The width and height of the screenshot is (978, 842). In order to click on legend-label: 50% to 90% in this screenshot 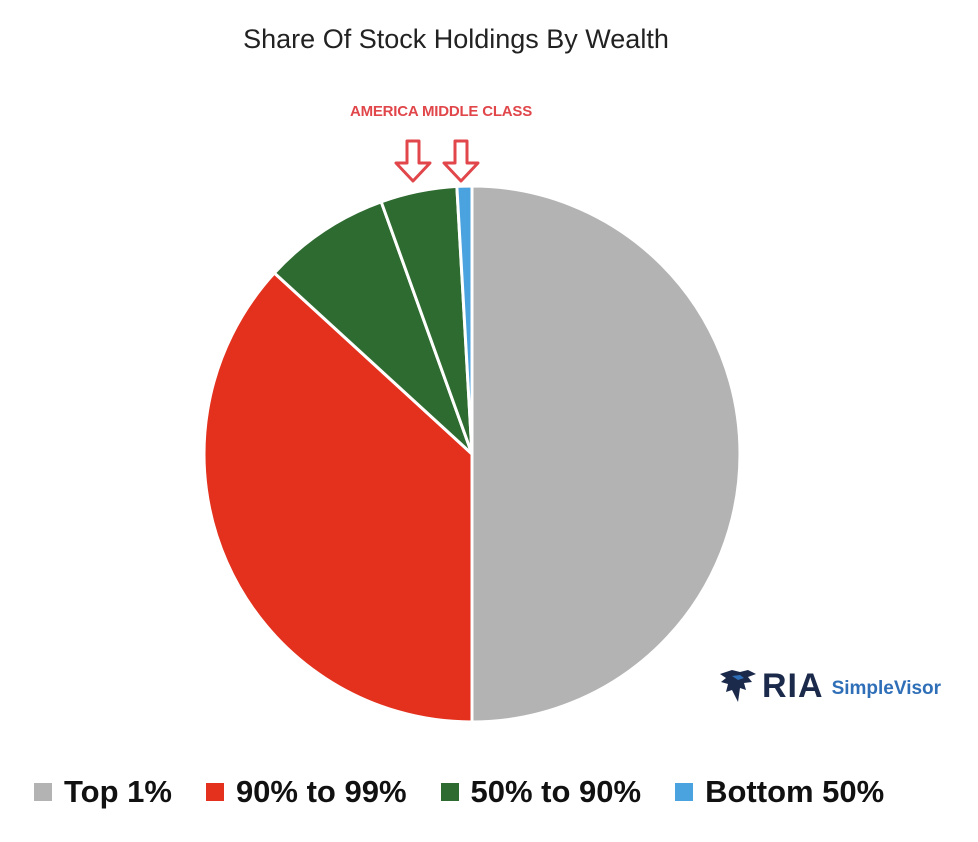, I will do `click(556, 791)`.